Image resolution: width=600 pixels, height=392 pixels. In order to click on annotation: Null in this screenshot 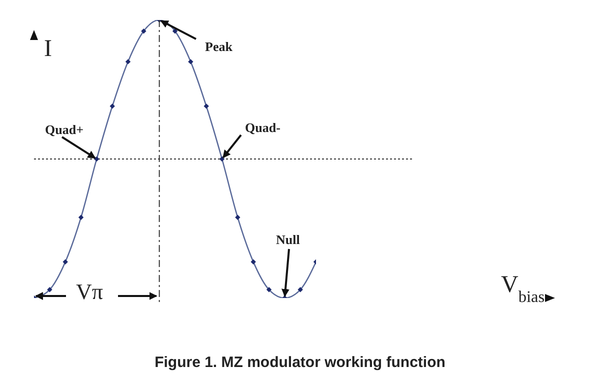, I will do `click(288, 239)`.